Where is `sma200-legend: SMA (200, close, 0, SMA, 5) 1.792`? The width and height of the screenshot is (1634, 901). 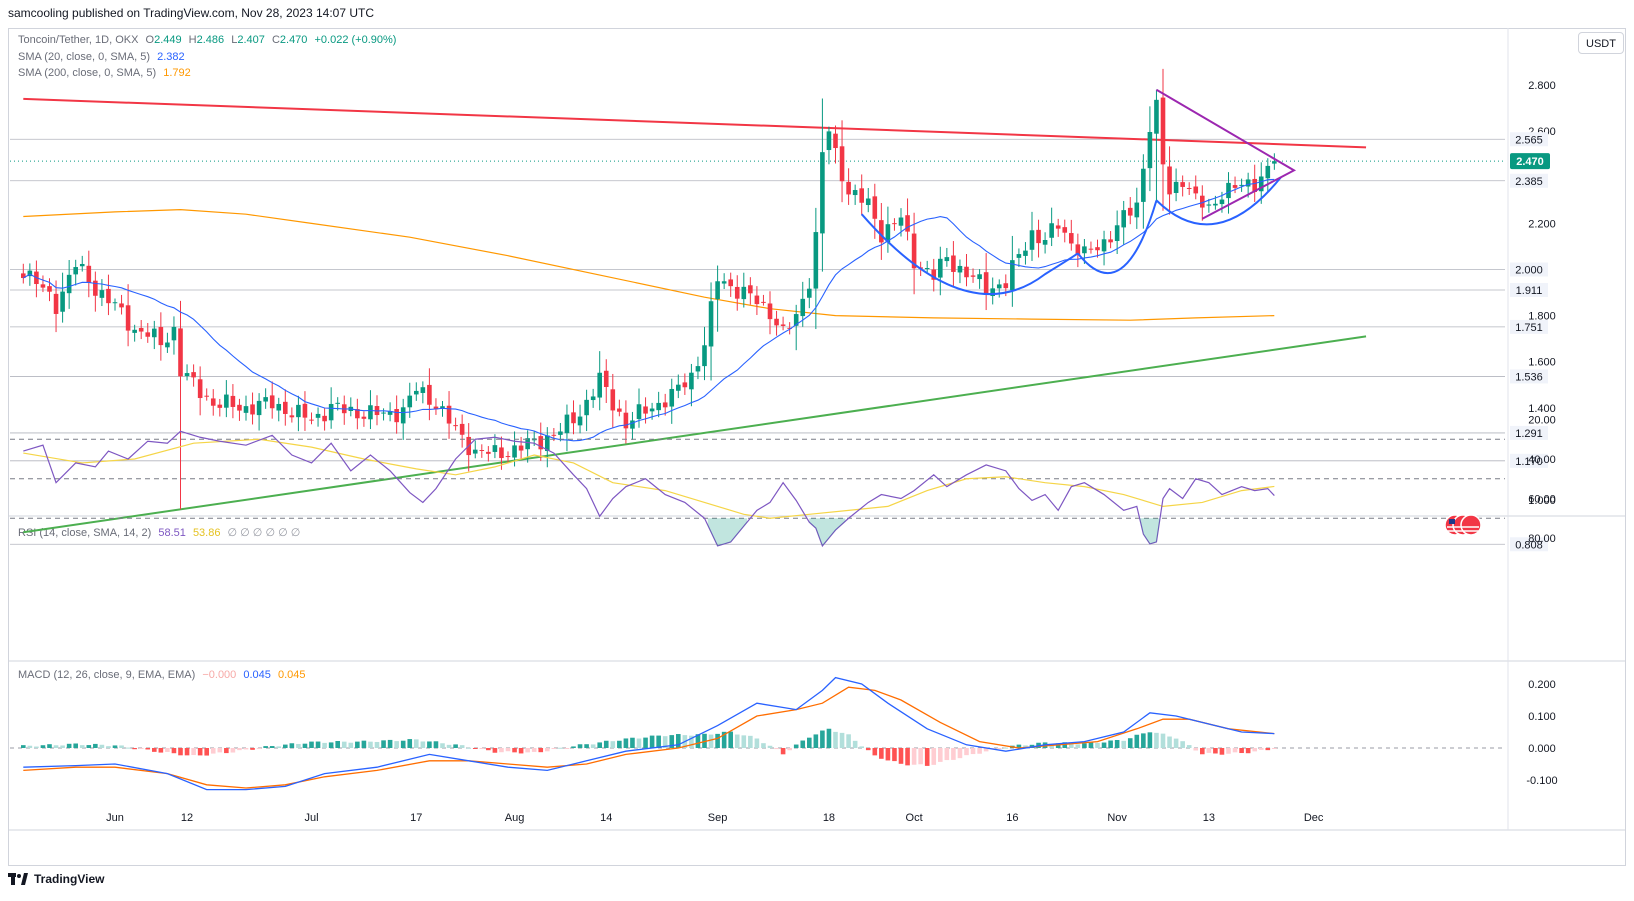 sma200-legend: SMA (200, close, 0, SMA, 5) 1.792 is located at coordinates (104, 73).